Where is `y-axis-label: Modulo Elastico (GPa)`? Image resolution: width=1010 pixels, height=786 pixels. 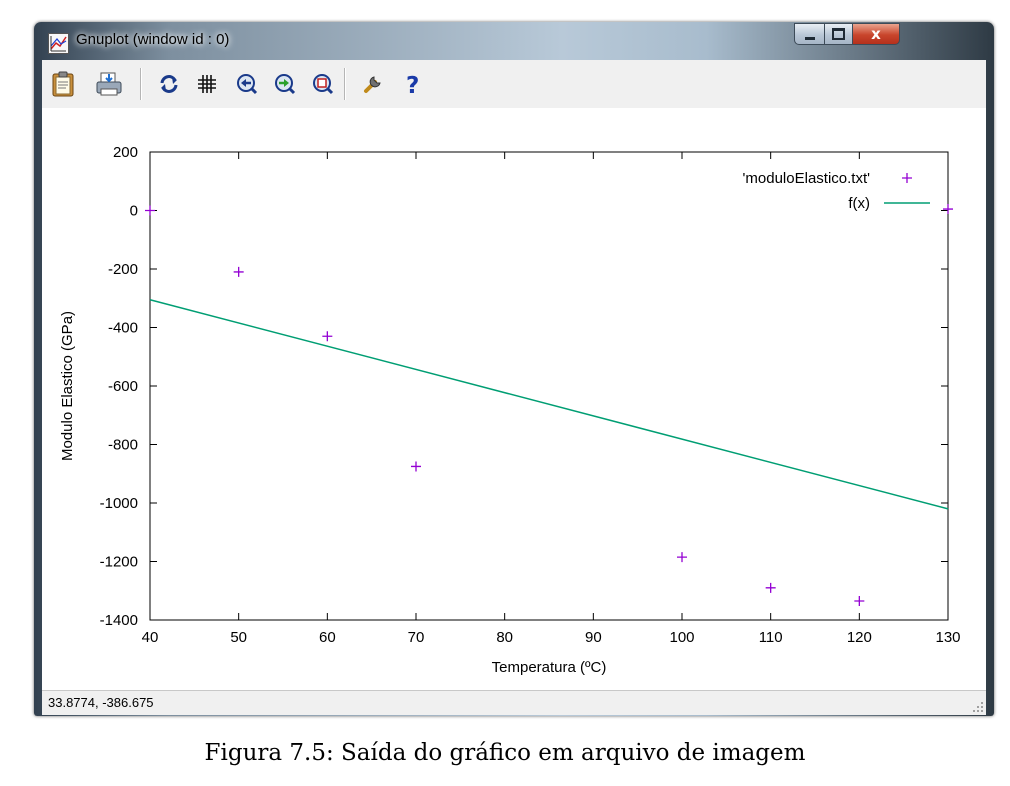
y-axis-label: Modulo Elastico (GPa) is located at coordinates (67, 386).